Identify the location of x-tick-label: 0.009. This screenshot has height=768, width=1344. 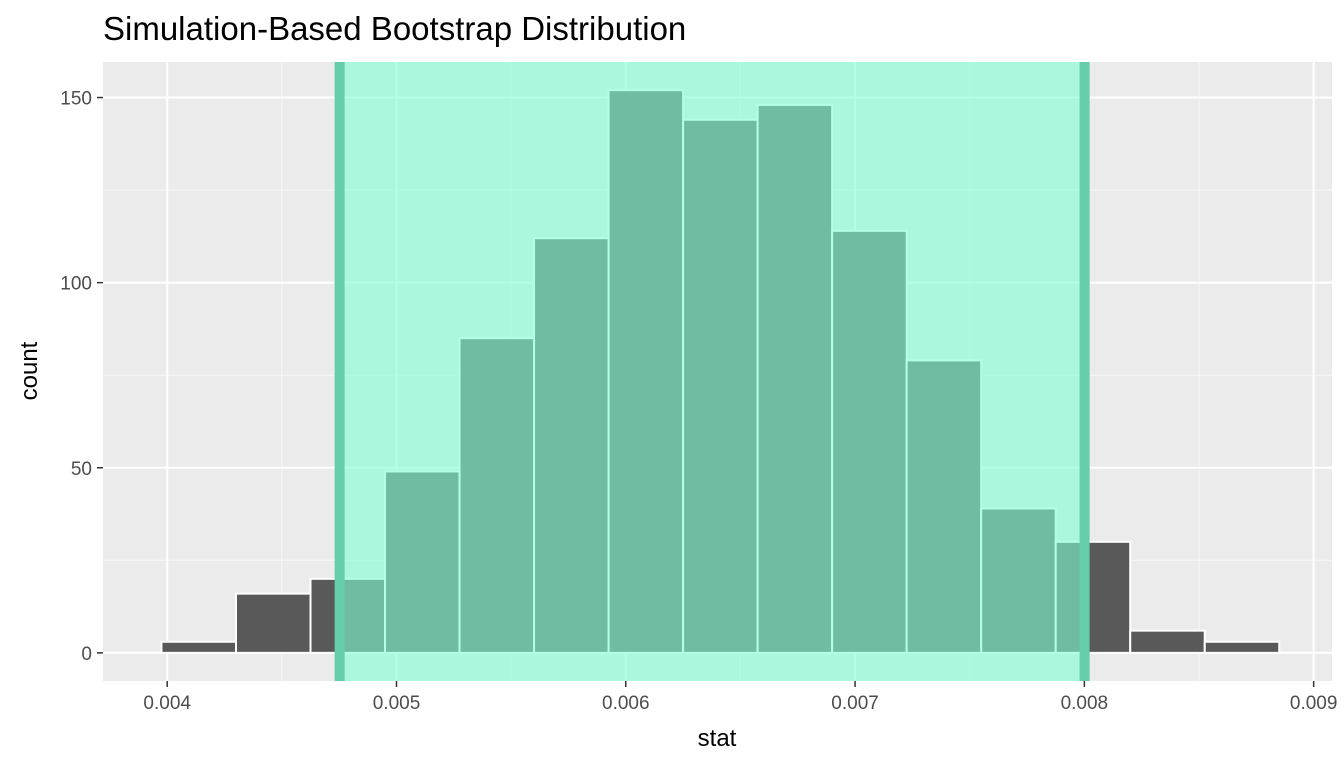
(1314, 703).